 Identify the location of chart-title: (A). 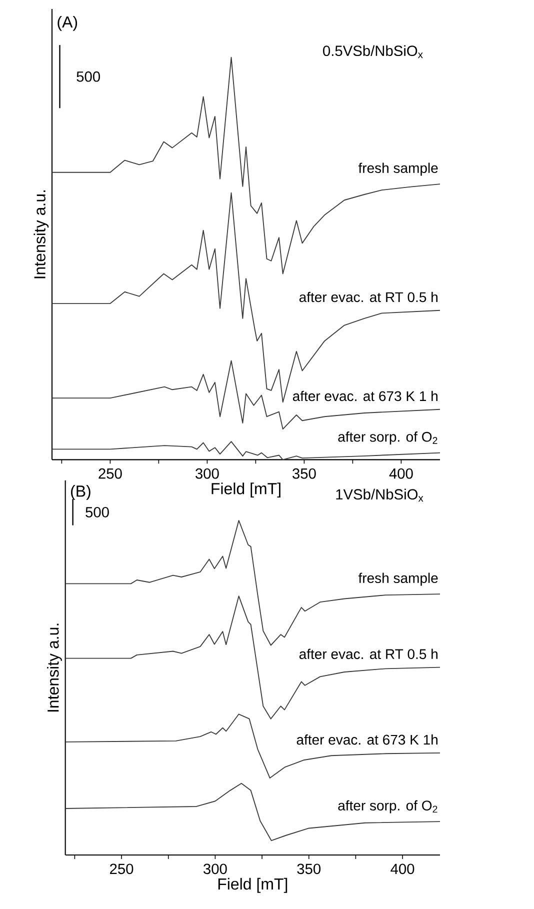
(68, 23).